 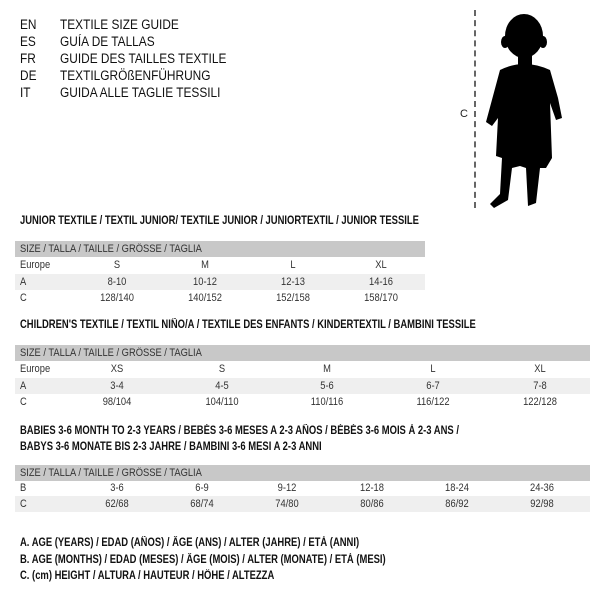 What do you see at coordinates (222, 402) in the screenshot?
I see `table-cell: 104/110` at bounding box center [222, 402].